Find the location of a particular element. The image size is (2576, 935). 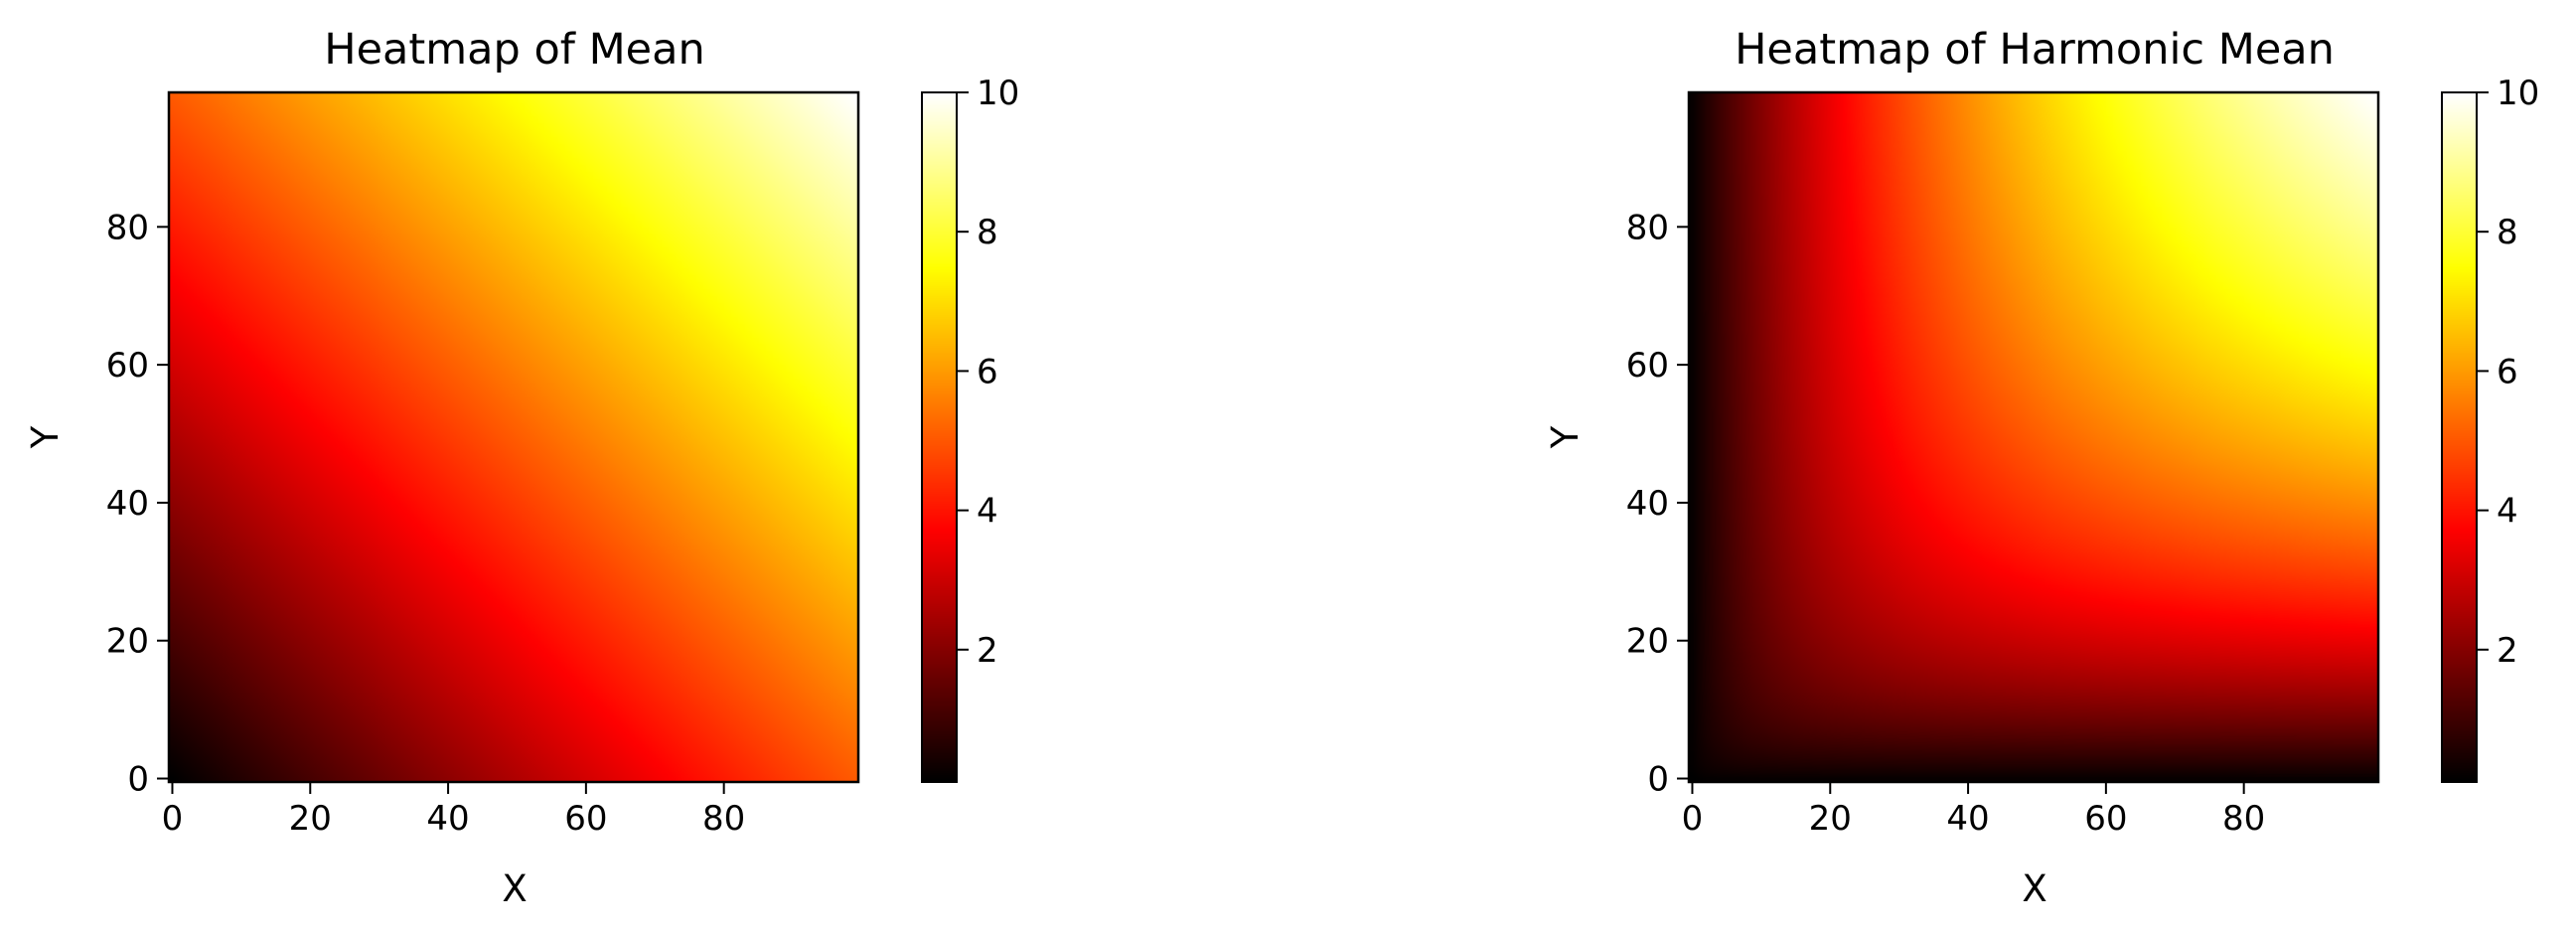

chart-title: Heatmap of Mean is located at coordinates (514, 50).